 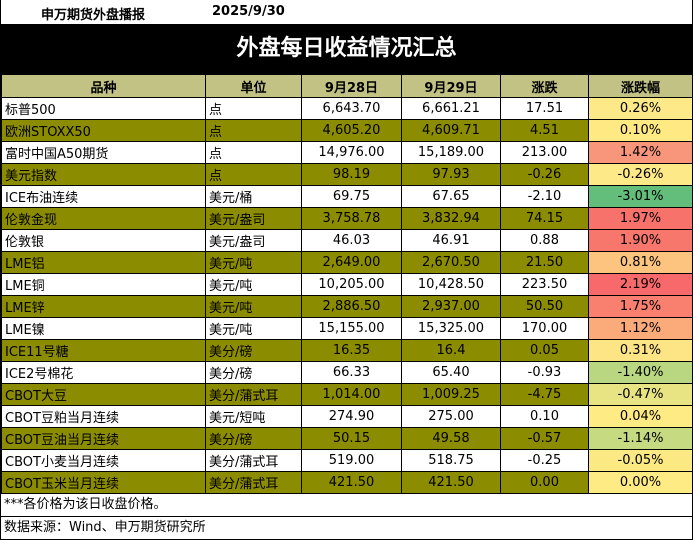 What do you see at coordinates (103, 482) in the screenshot?
I see `cell-name: CBOT玉米当月连续` at bounding box center [103, 482].